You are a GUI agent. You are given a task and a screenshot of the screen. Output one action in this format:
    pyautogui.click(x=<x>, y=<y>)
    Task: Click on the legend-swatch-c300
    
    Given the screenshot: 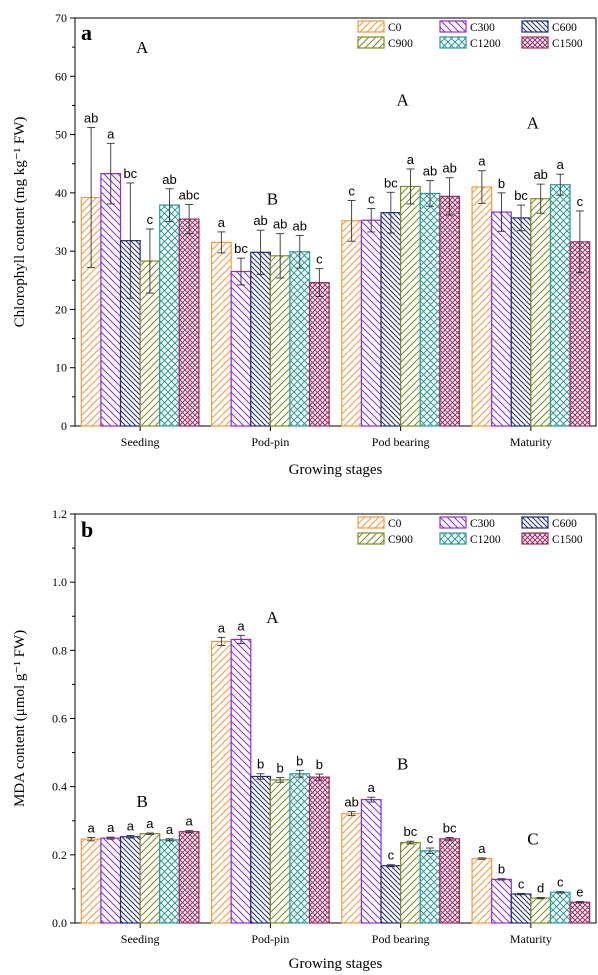 What is the action you would take?
    pyautogui.click(x=453, y=26)
    